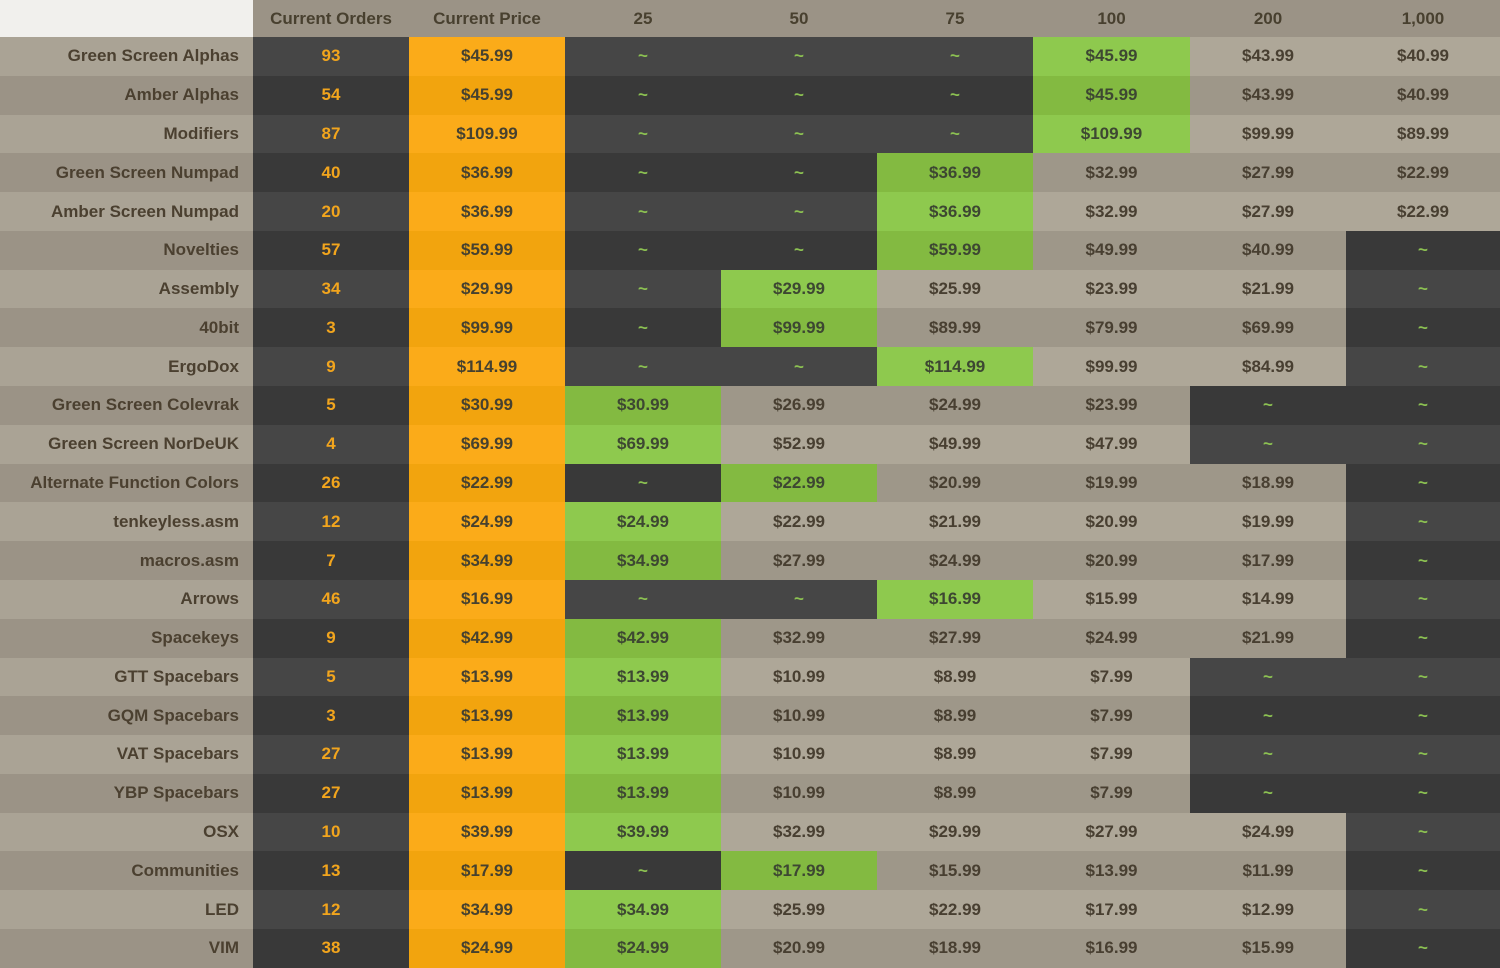  What do you see at coordinates (1111, 444) in the screenshot?
I see `tier-cell: $47.99` at bounding box center [1111, 444].